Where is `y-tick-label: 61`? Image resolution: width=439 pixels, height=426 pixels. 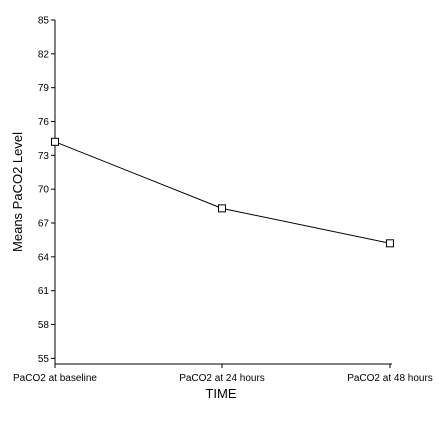
y-tick-label: 61 is located at coordinates (44, 291).